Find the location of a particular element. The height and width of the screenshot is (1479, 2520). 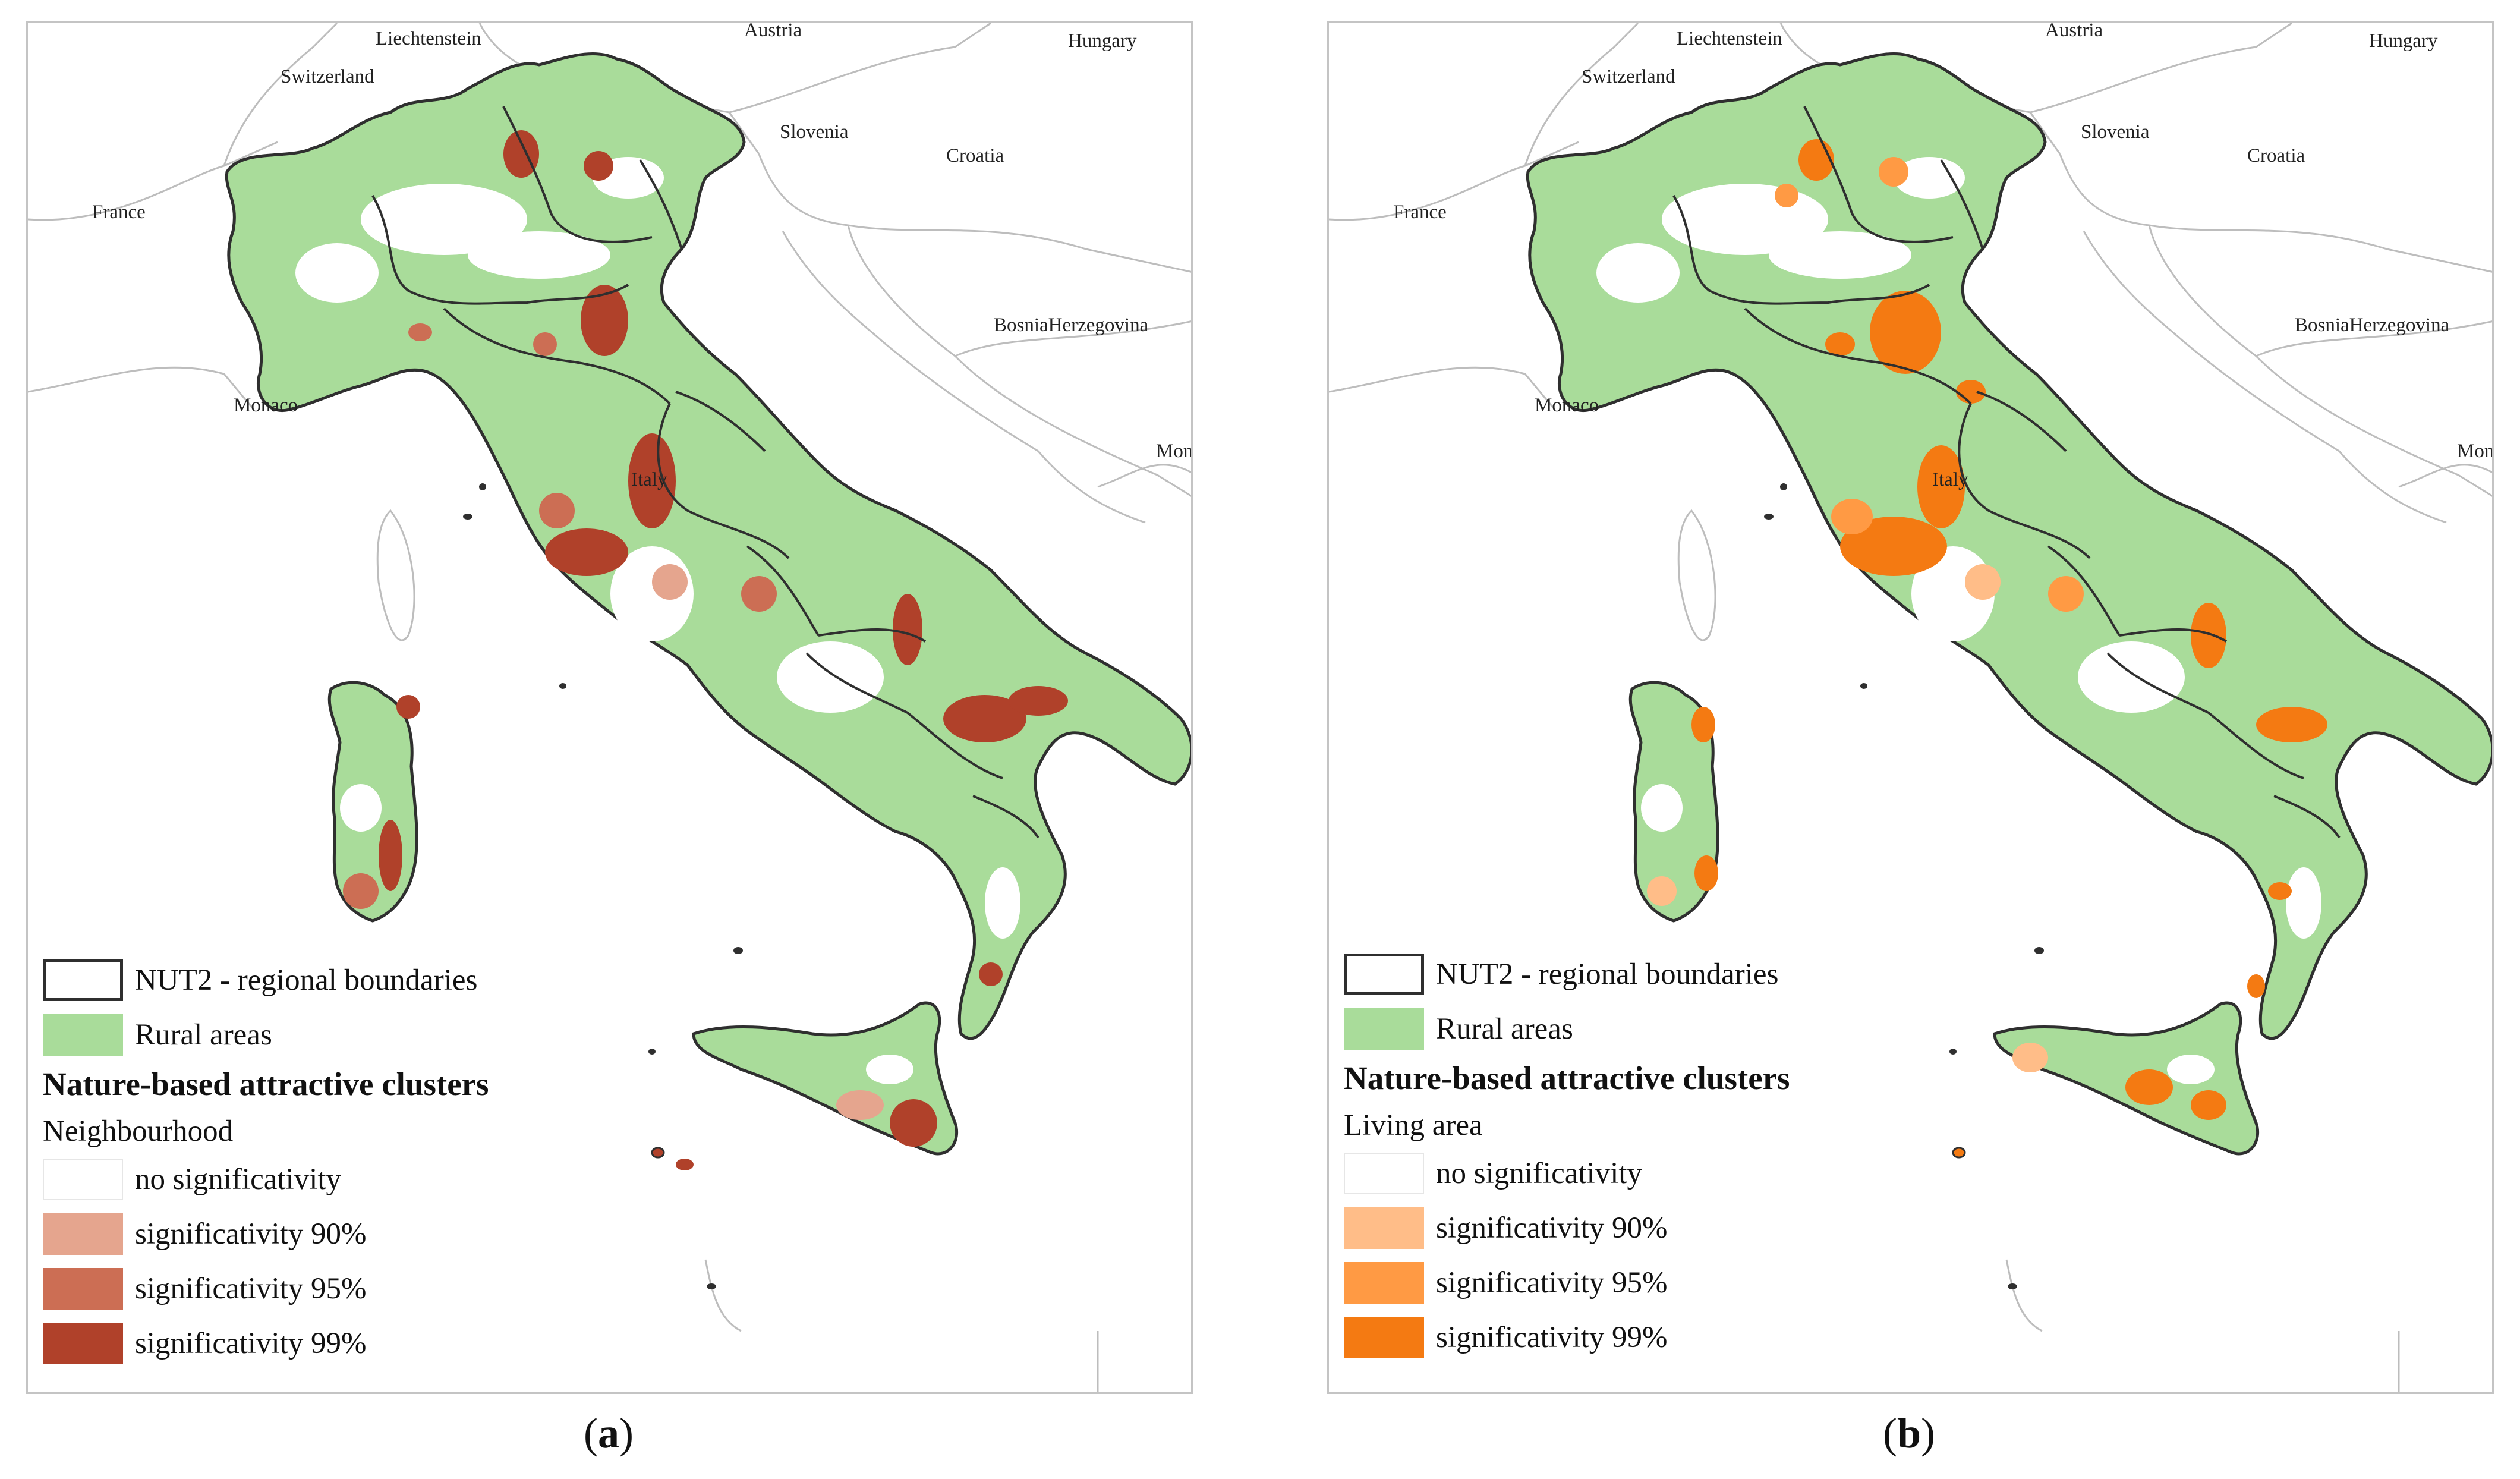

caption-a-letter: a is located at coordinates (608, 1433).